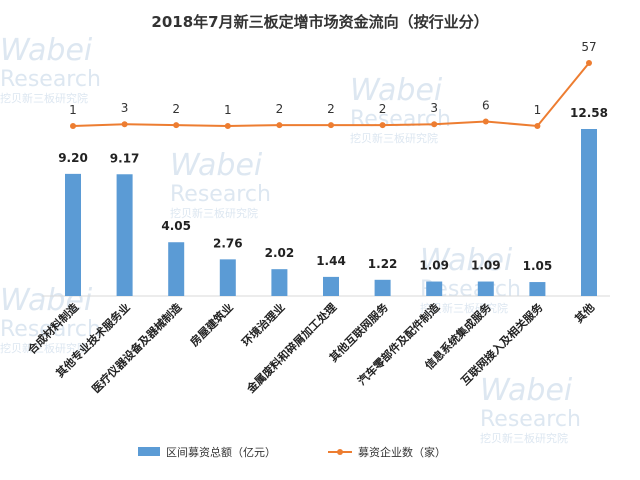 This screenshot has height=480, width=640. Describe the element at coordinates (73, 158) in the screenshot. I see `bar-value-label: 9.20` at that location.